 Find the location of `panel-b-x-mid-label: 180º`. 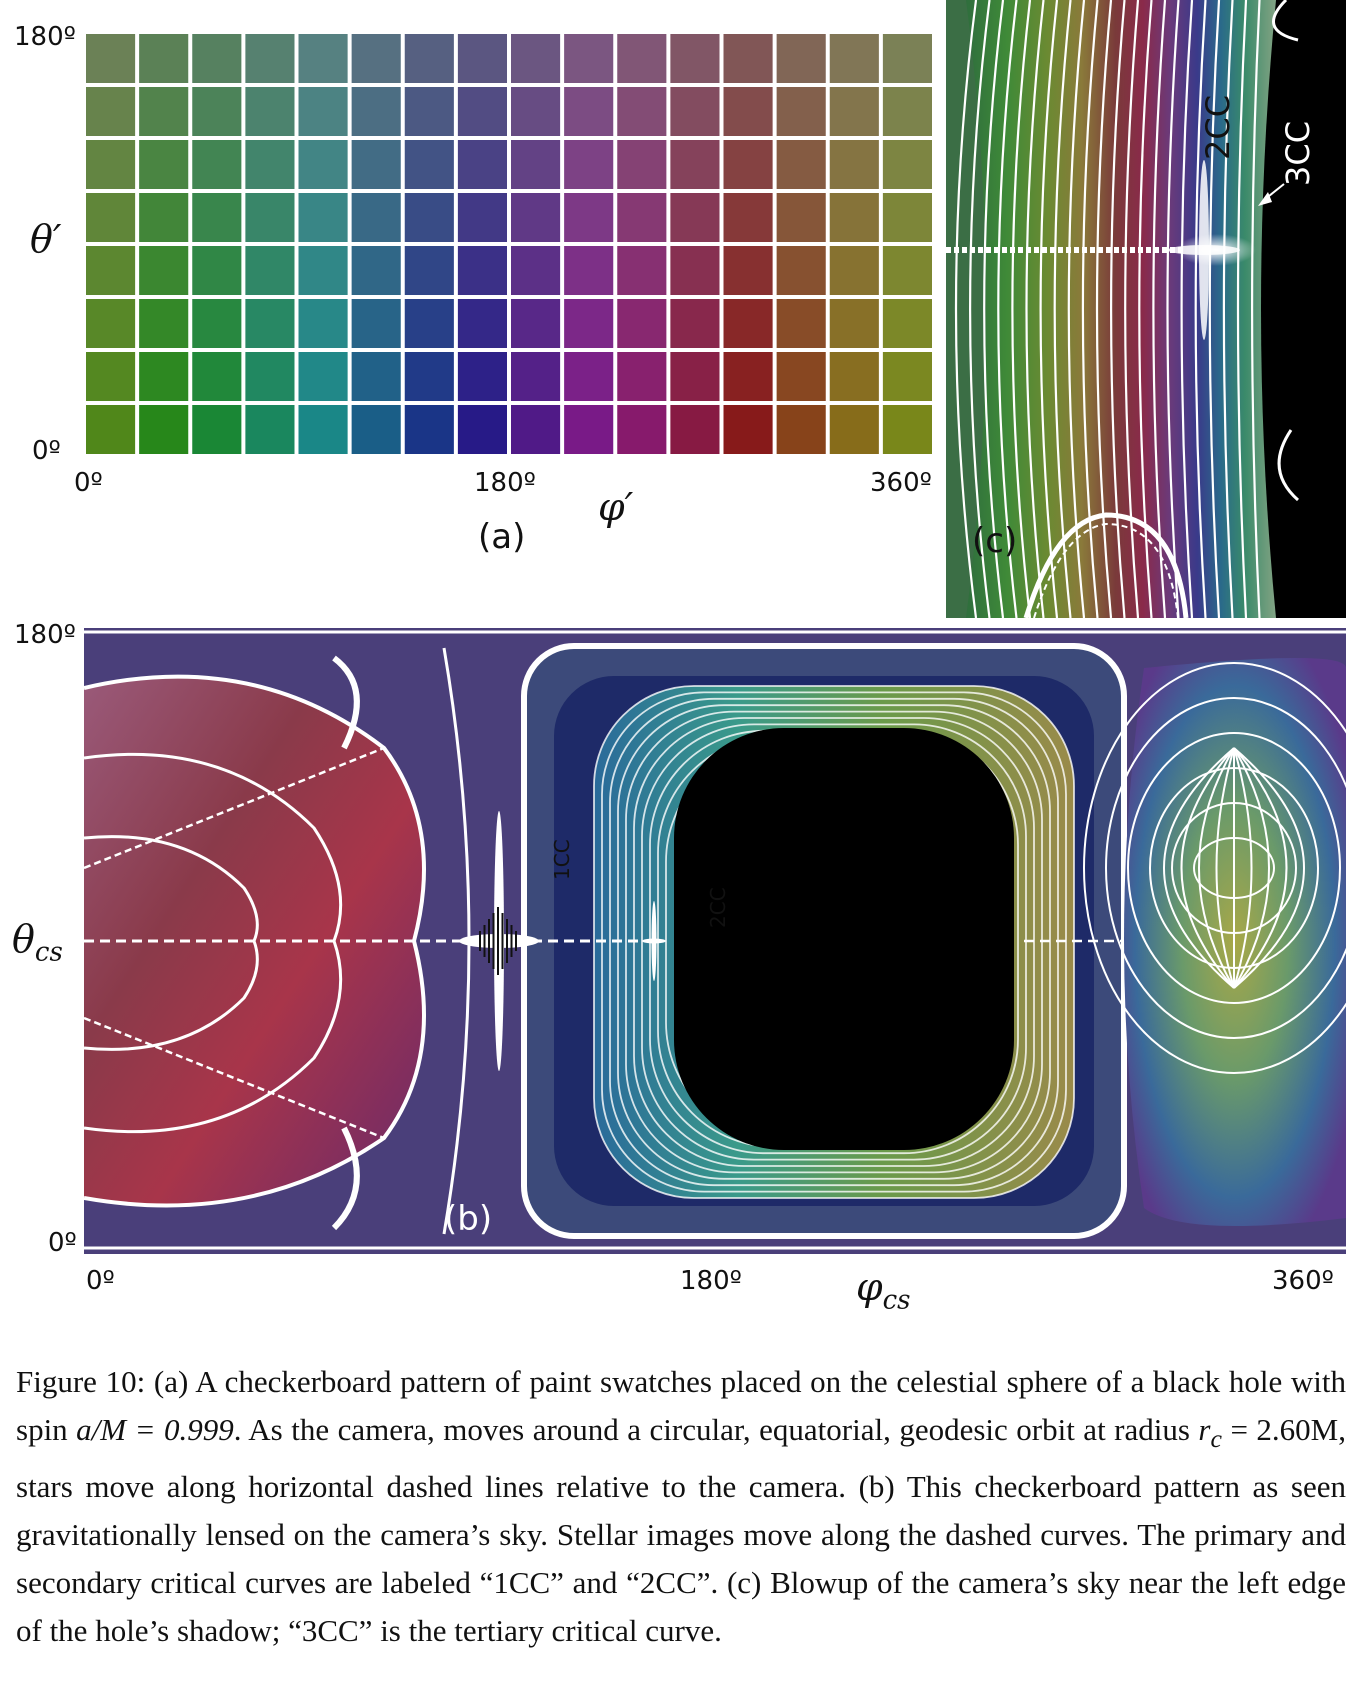

panel-b-x-mid-label: 180º is located at coordinates (711, 1281).